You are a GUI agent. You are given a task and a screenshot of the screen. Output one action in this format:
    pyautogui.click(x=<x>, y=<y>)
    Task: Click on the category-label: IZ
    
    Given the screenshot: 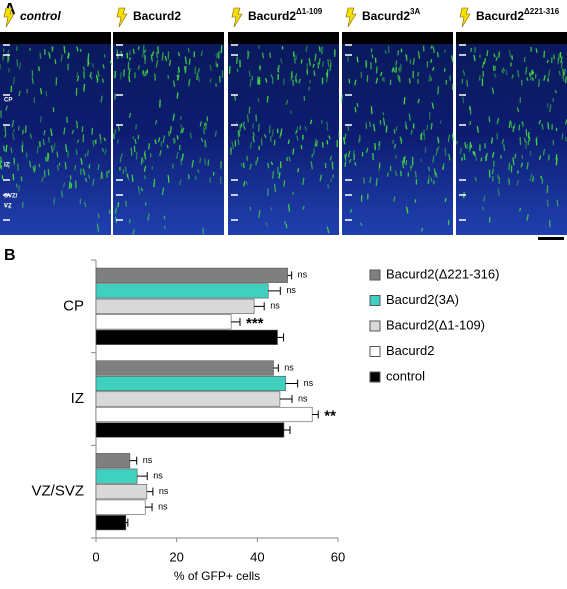 What is the action you would take?
    pyautogui.click(x=77, y=398)
    